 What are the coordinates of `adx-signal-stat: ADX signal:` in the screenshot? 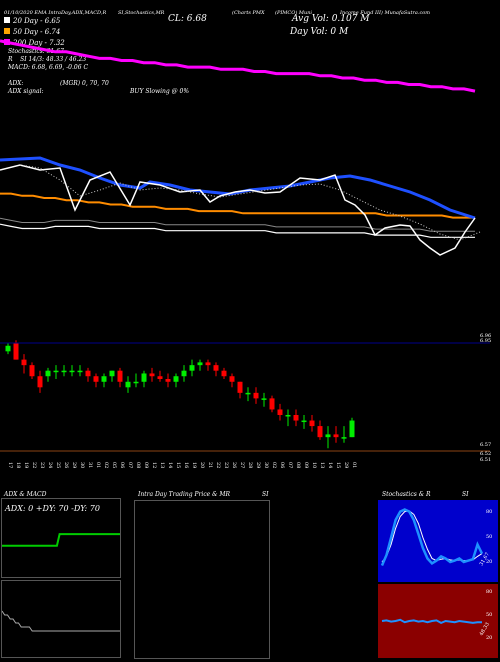 It's located at (26, 91).